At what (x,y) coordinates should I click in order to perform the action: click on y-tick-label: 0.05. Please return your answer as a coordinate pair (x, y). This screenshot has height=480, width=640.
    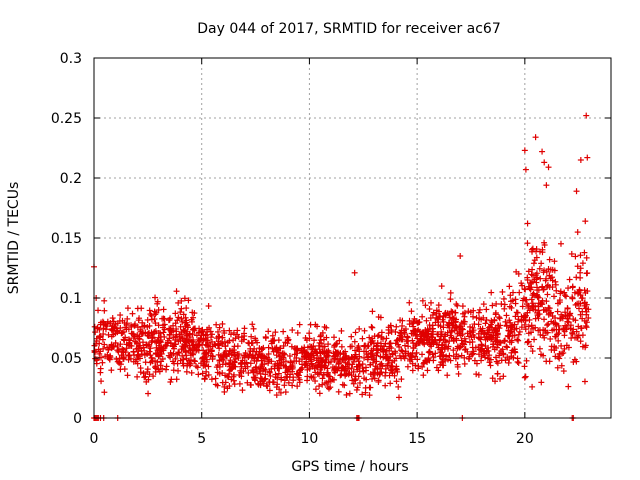
    Looking at the image, I should click on (66, 359).